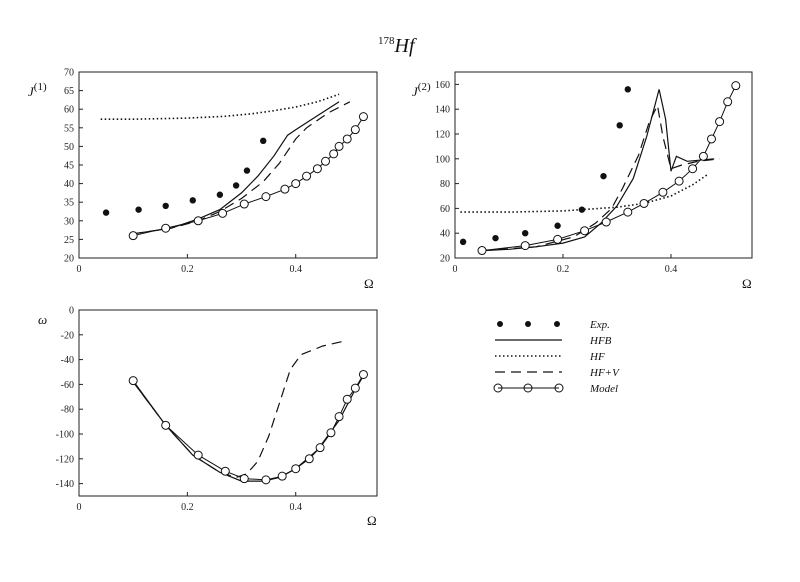 The width and height of the screenshot is (800, 582). What do you see at coordinates (599, 325) in the screenshot?
I see `legend-label-exp: Exp.` at bounding box center [599, 325].